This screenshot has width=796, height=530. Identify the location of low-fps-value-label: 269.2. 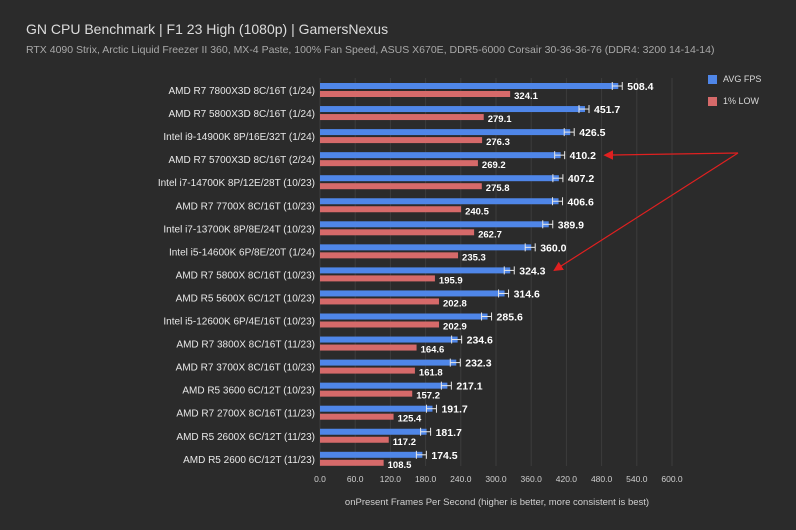
(494, 165).